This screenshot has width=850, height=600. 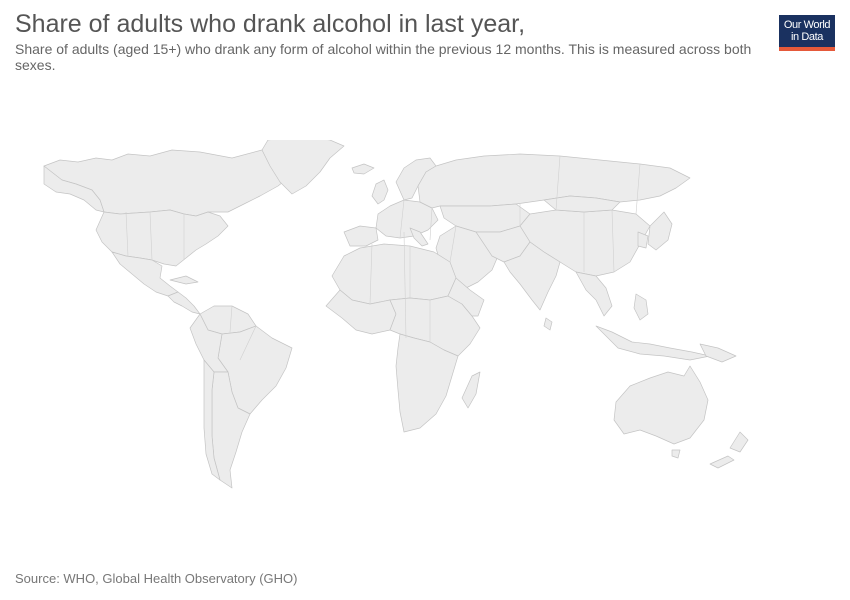 I want to click on country-uk, so click(x=380, y=192).